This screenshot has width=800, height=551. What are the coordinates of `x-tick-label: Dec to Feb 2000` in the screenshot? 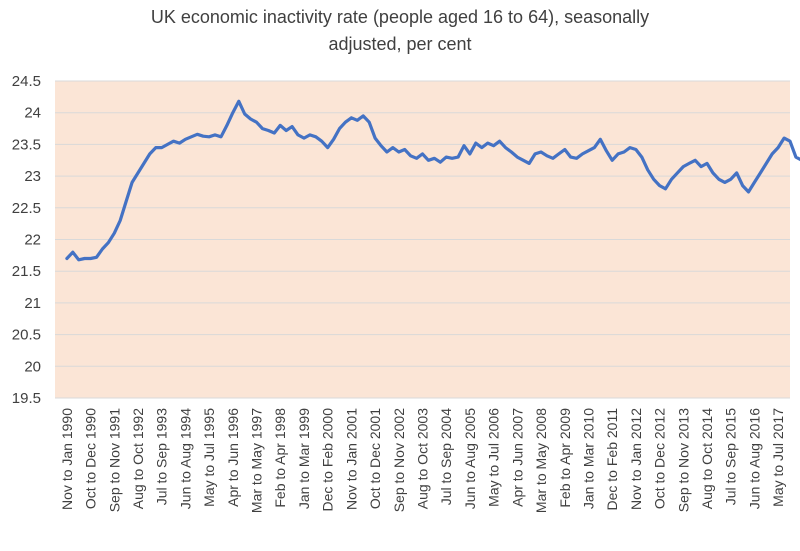 It's located at (328, 460).